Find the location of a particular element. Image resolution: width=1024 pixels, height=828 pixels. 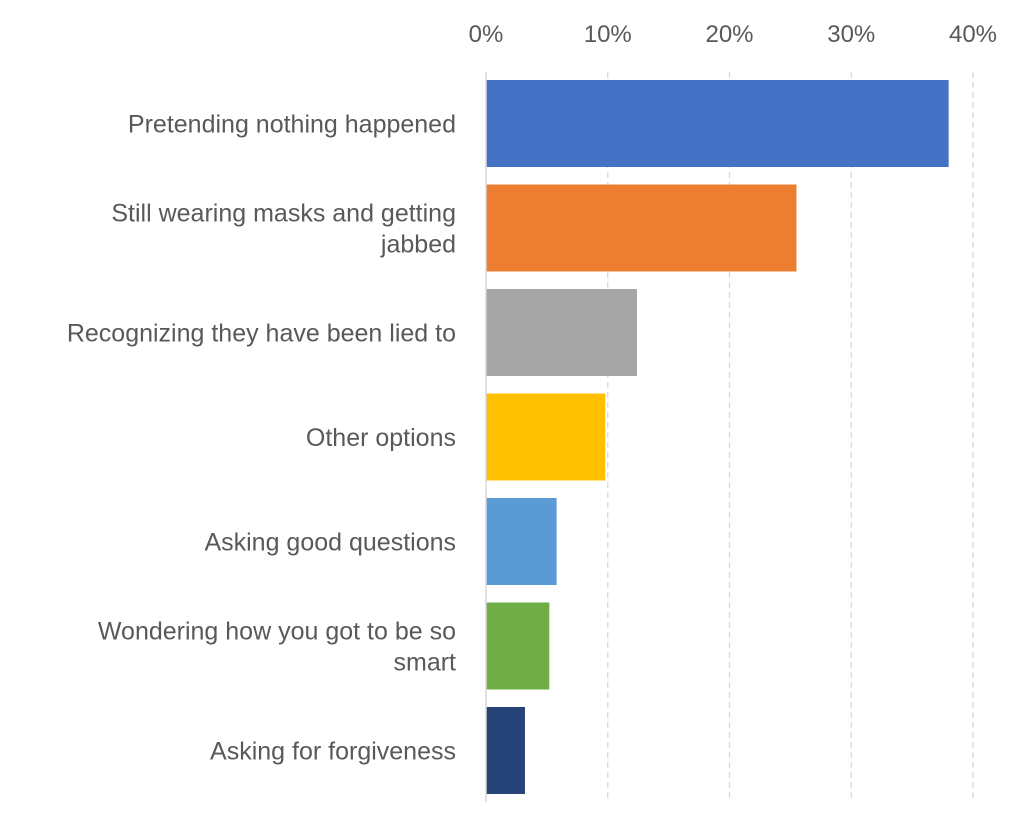

category-label-line: Wondering how you got to be so is located at coordinates (277, 632).